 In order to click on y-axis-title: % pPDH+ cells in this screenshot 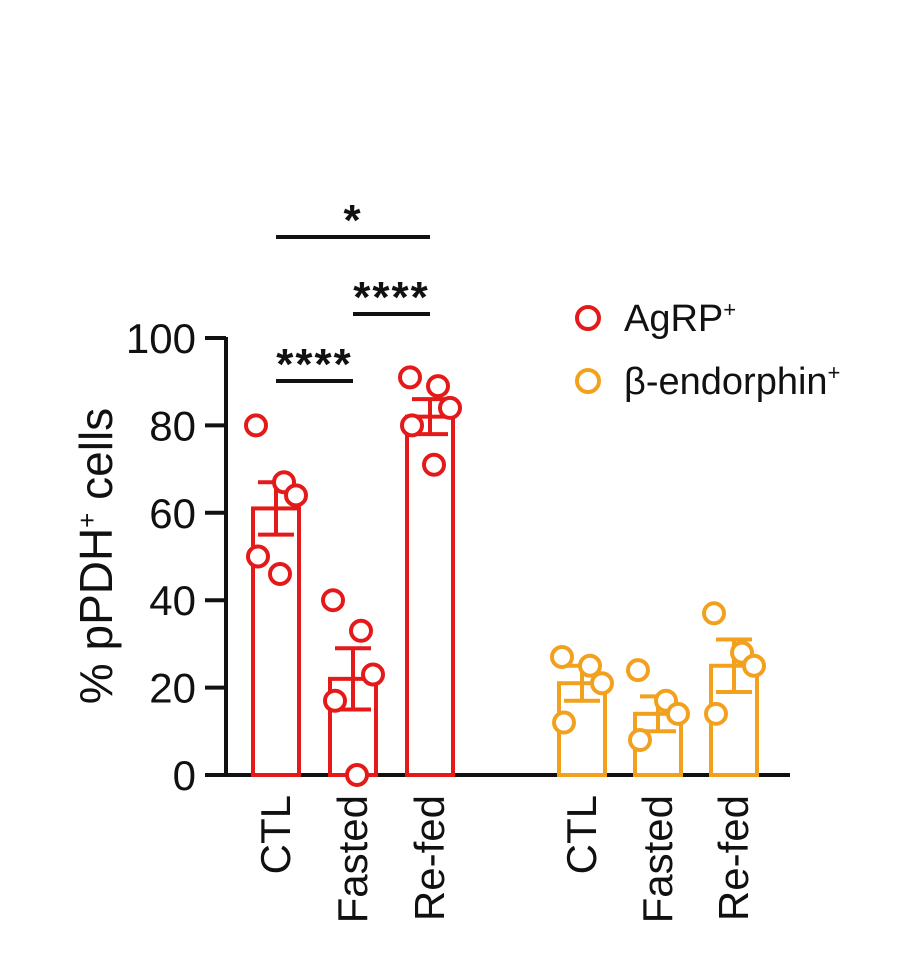, I will do `click(96, 556)`.